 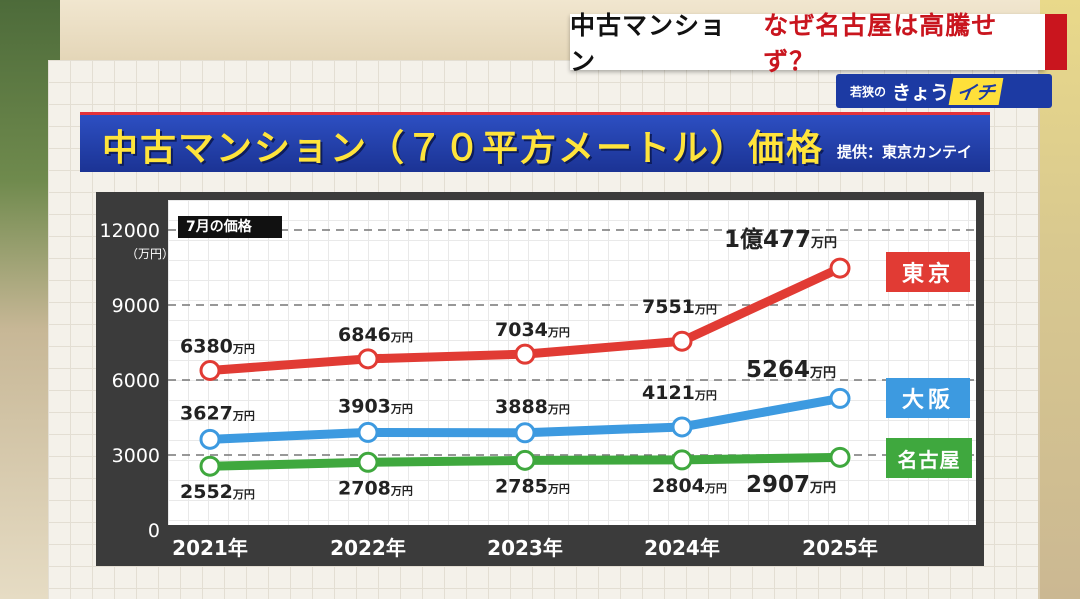 I want to click on x-tick-label: 2023年, so click(x=525, y=548).